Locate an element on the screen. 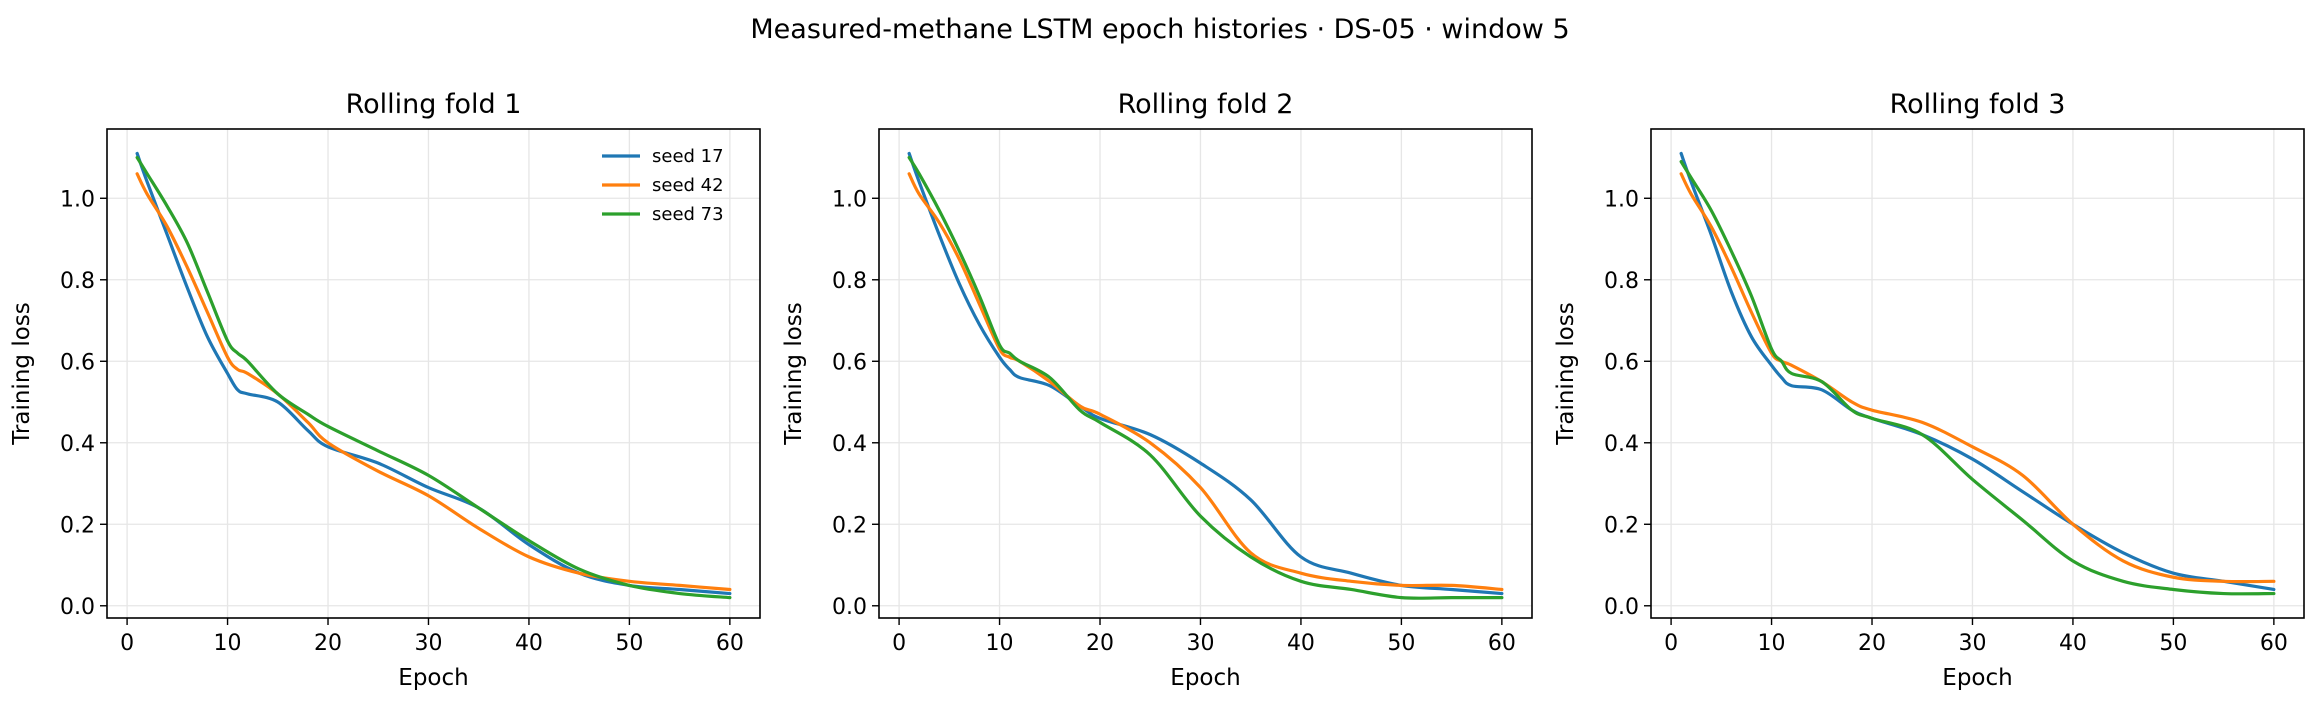 This screenshot has width=2321, height=712. legend: seed 17 seed 42 seed 73 is located at coordinates (663, 185).